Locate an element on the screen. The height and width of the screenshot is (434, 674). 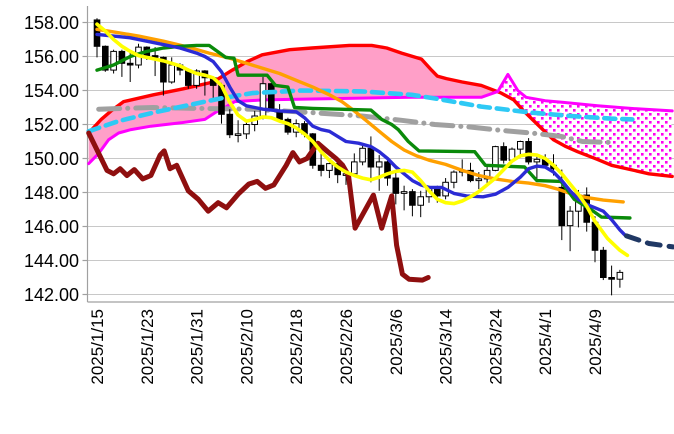
x-axis-label: 2025/3/24 is located at coordinates (495, 347).